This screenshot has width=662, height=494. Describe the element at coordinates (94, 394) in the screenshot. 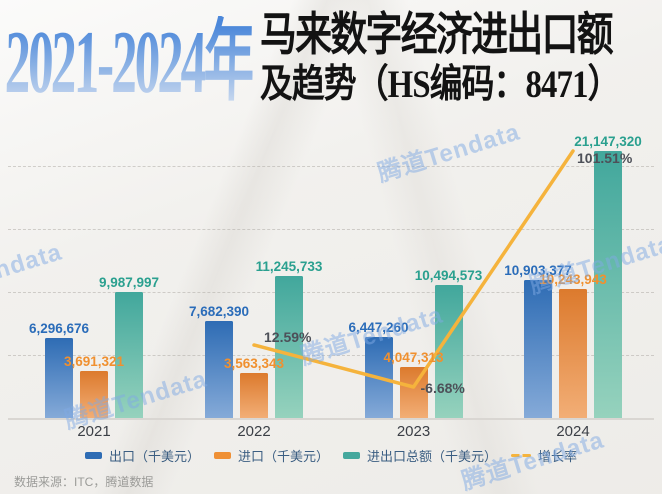

I see `bar-2021-s1` at that location.